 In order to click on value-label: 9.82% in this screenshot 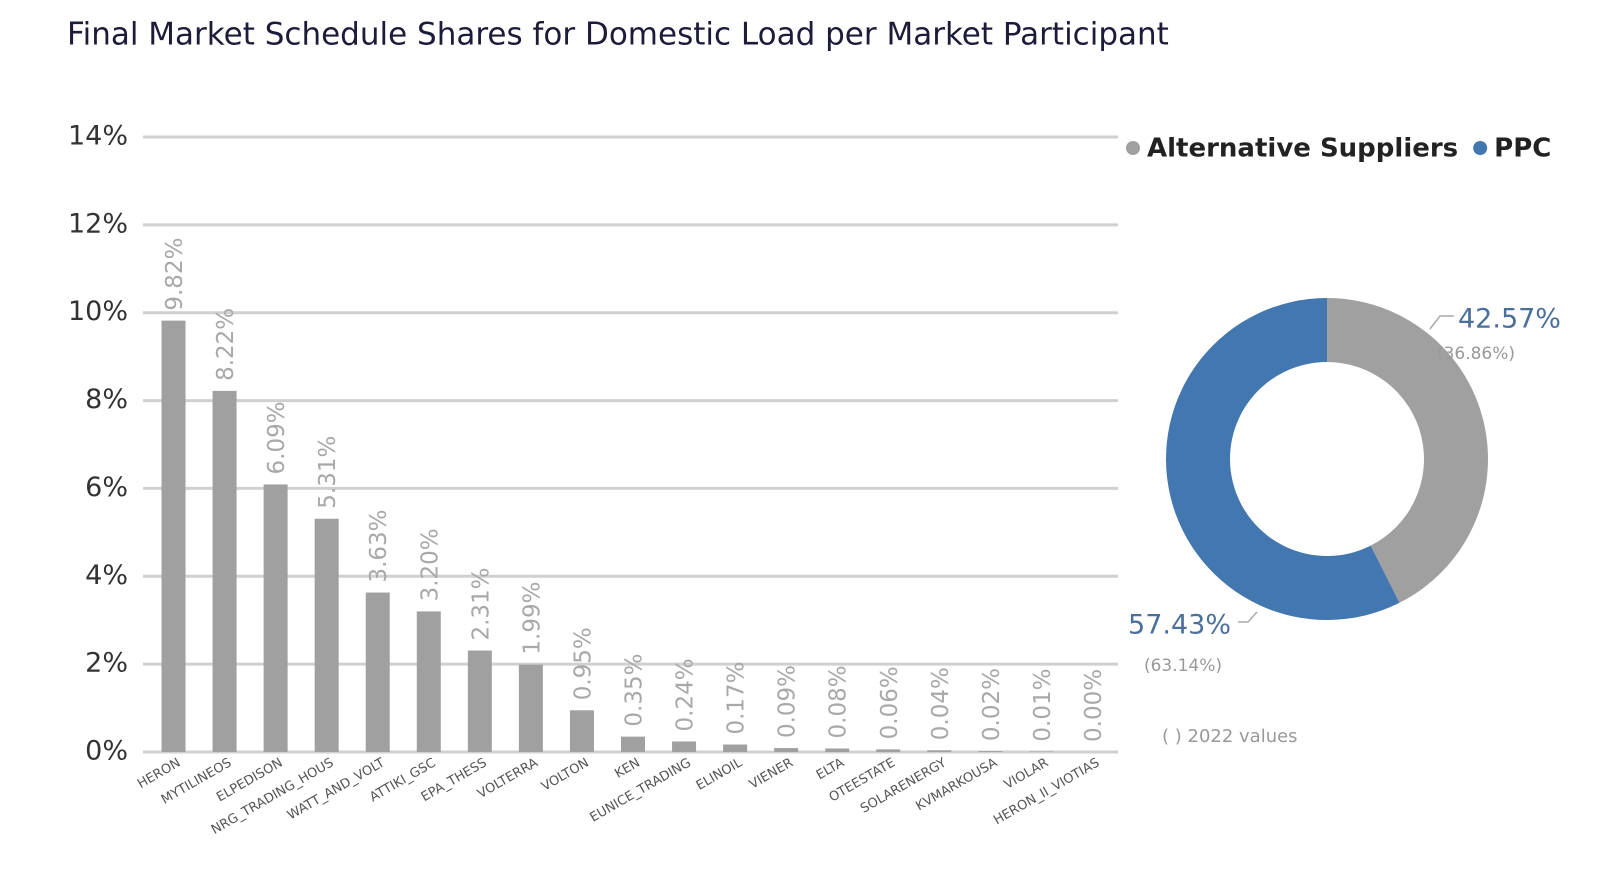, I will do `click(175, 274)`.